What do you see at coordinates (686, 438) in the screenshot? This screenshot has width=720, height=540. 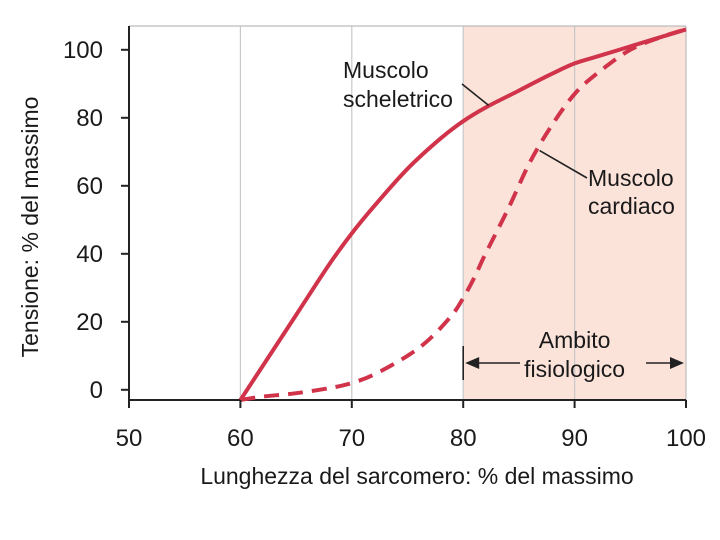 I see `x-tick-label-100: 100` at bounding box center [686, 438].